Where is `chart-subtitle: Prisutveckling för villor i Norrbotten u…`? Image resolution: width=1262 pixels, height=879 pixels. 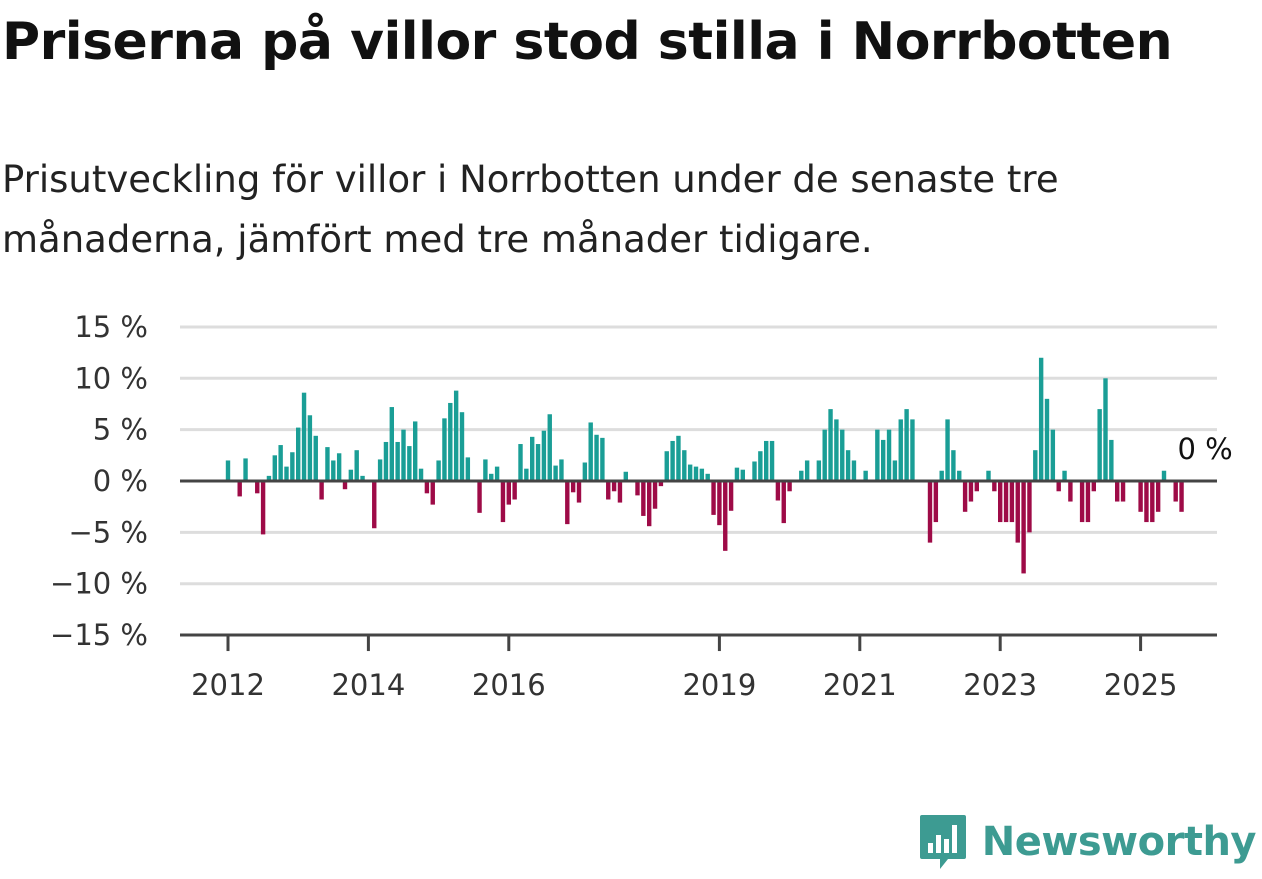
chart-subtitle: Prisutveckling för villor i Norrbotten u… is located at coordinates (530, 209).